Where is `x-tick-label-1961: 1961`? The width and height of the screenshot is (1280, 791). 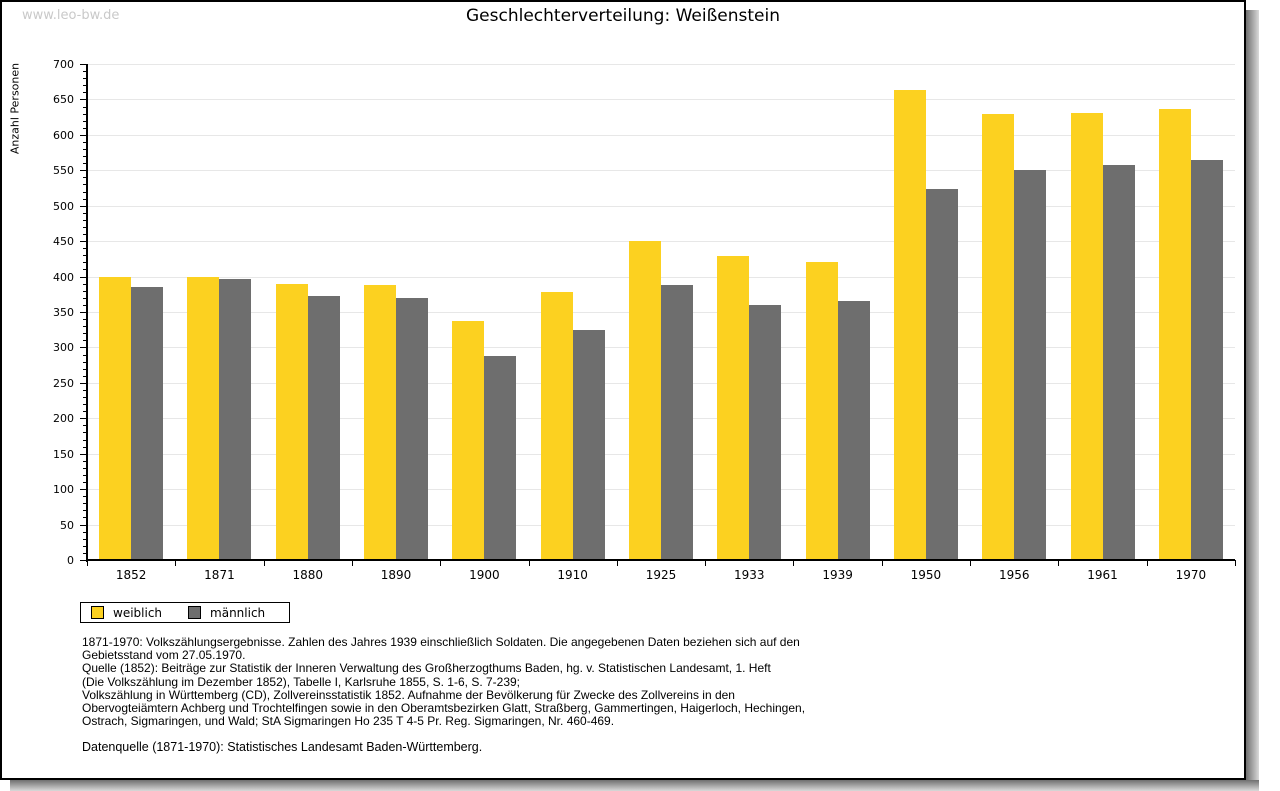 x-tick-label-1961: 1961 is located at coordinates (1102, 575).